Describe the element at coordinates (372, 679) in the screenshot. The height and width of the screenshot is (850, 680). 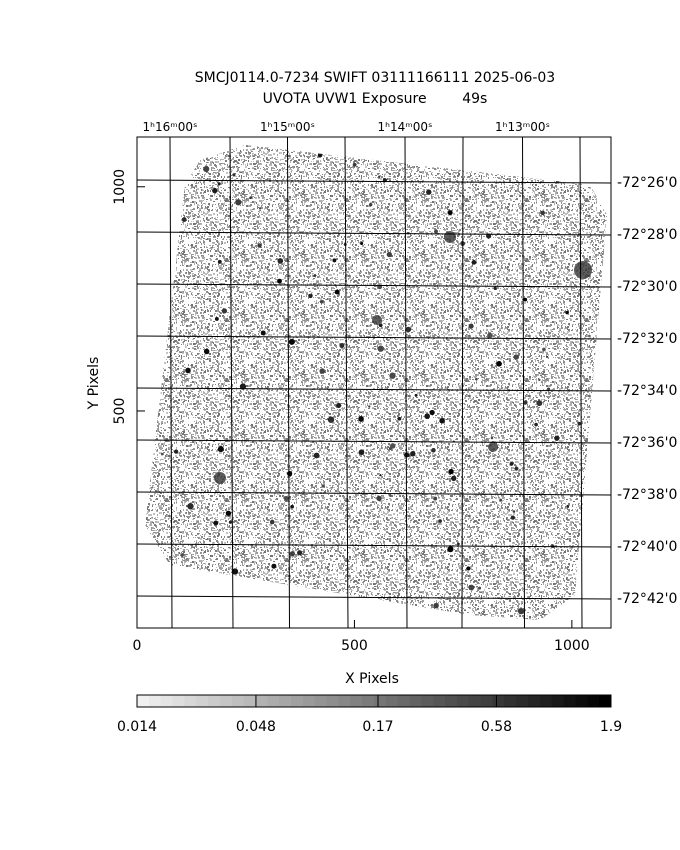
I see `x-axis-label: X Pixels` at that location.